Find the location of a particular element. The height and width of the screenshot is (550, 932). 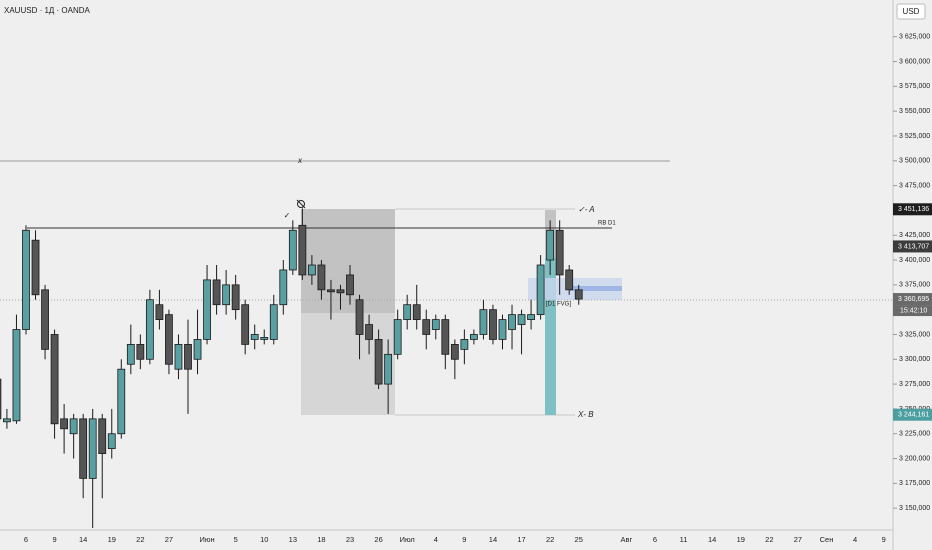

range-box-upper is located at coordinates (348, 261).